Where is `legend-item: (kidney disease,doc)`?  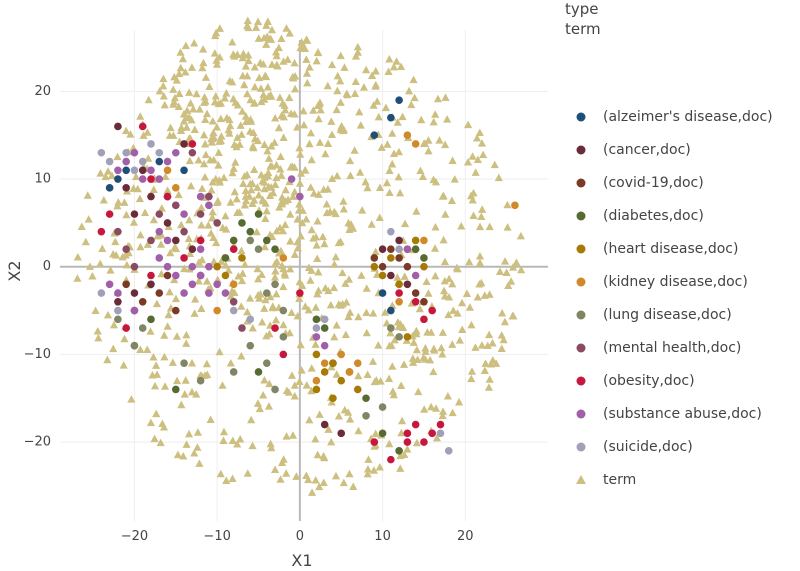
legend-item: (kidney disease,doc) is located at coordinates (660, 282).